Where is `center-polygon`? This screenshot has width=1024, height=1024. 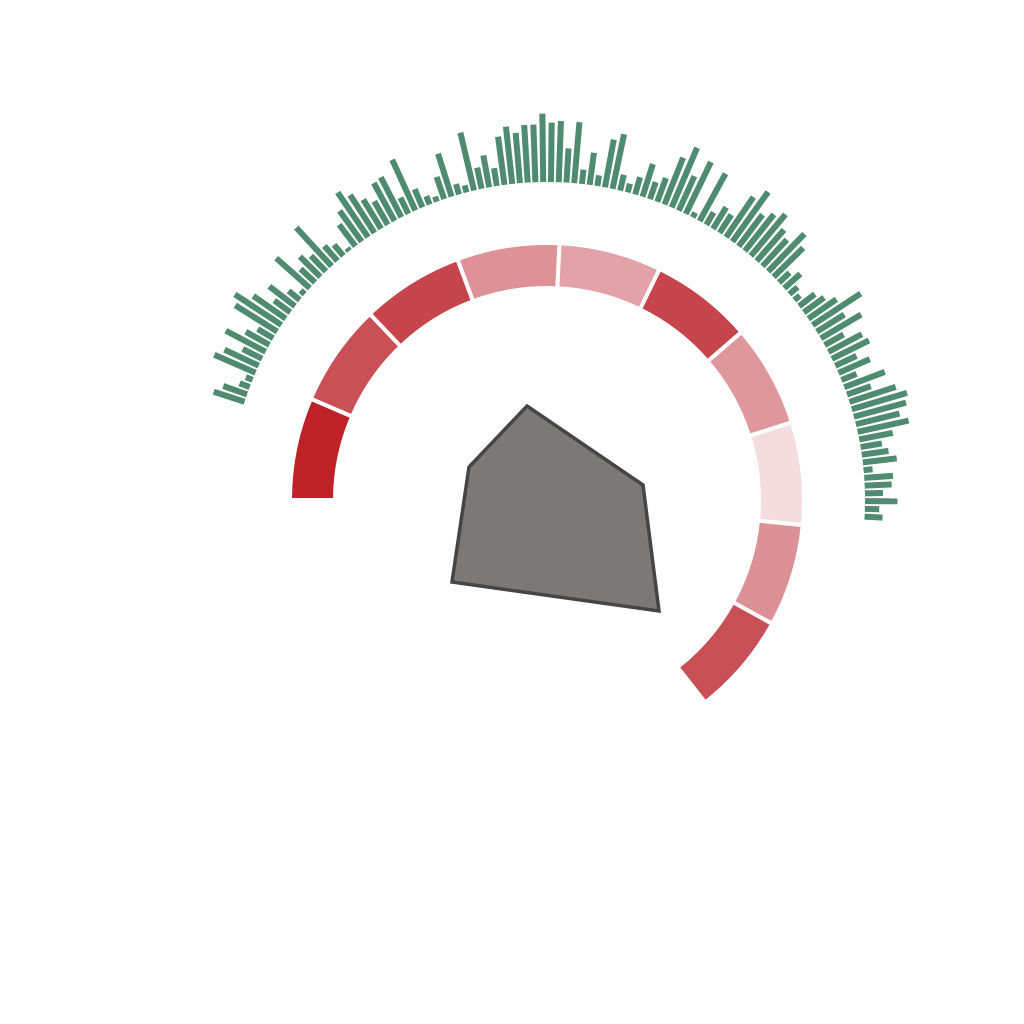
center-polygon is located at coordinates (556, 508).